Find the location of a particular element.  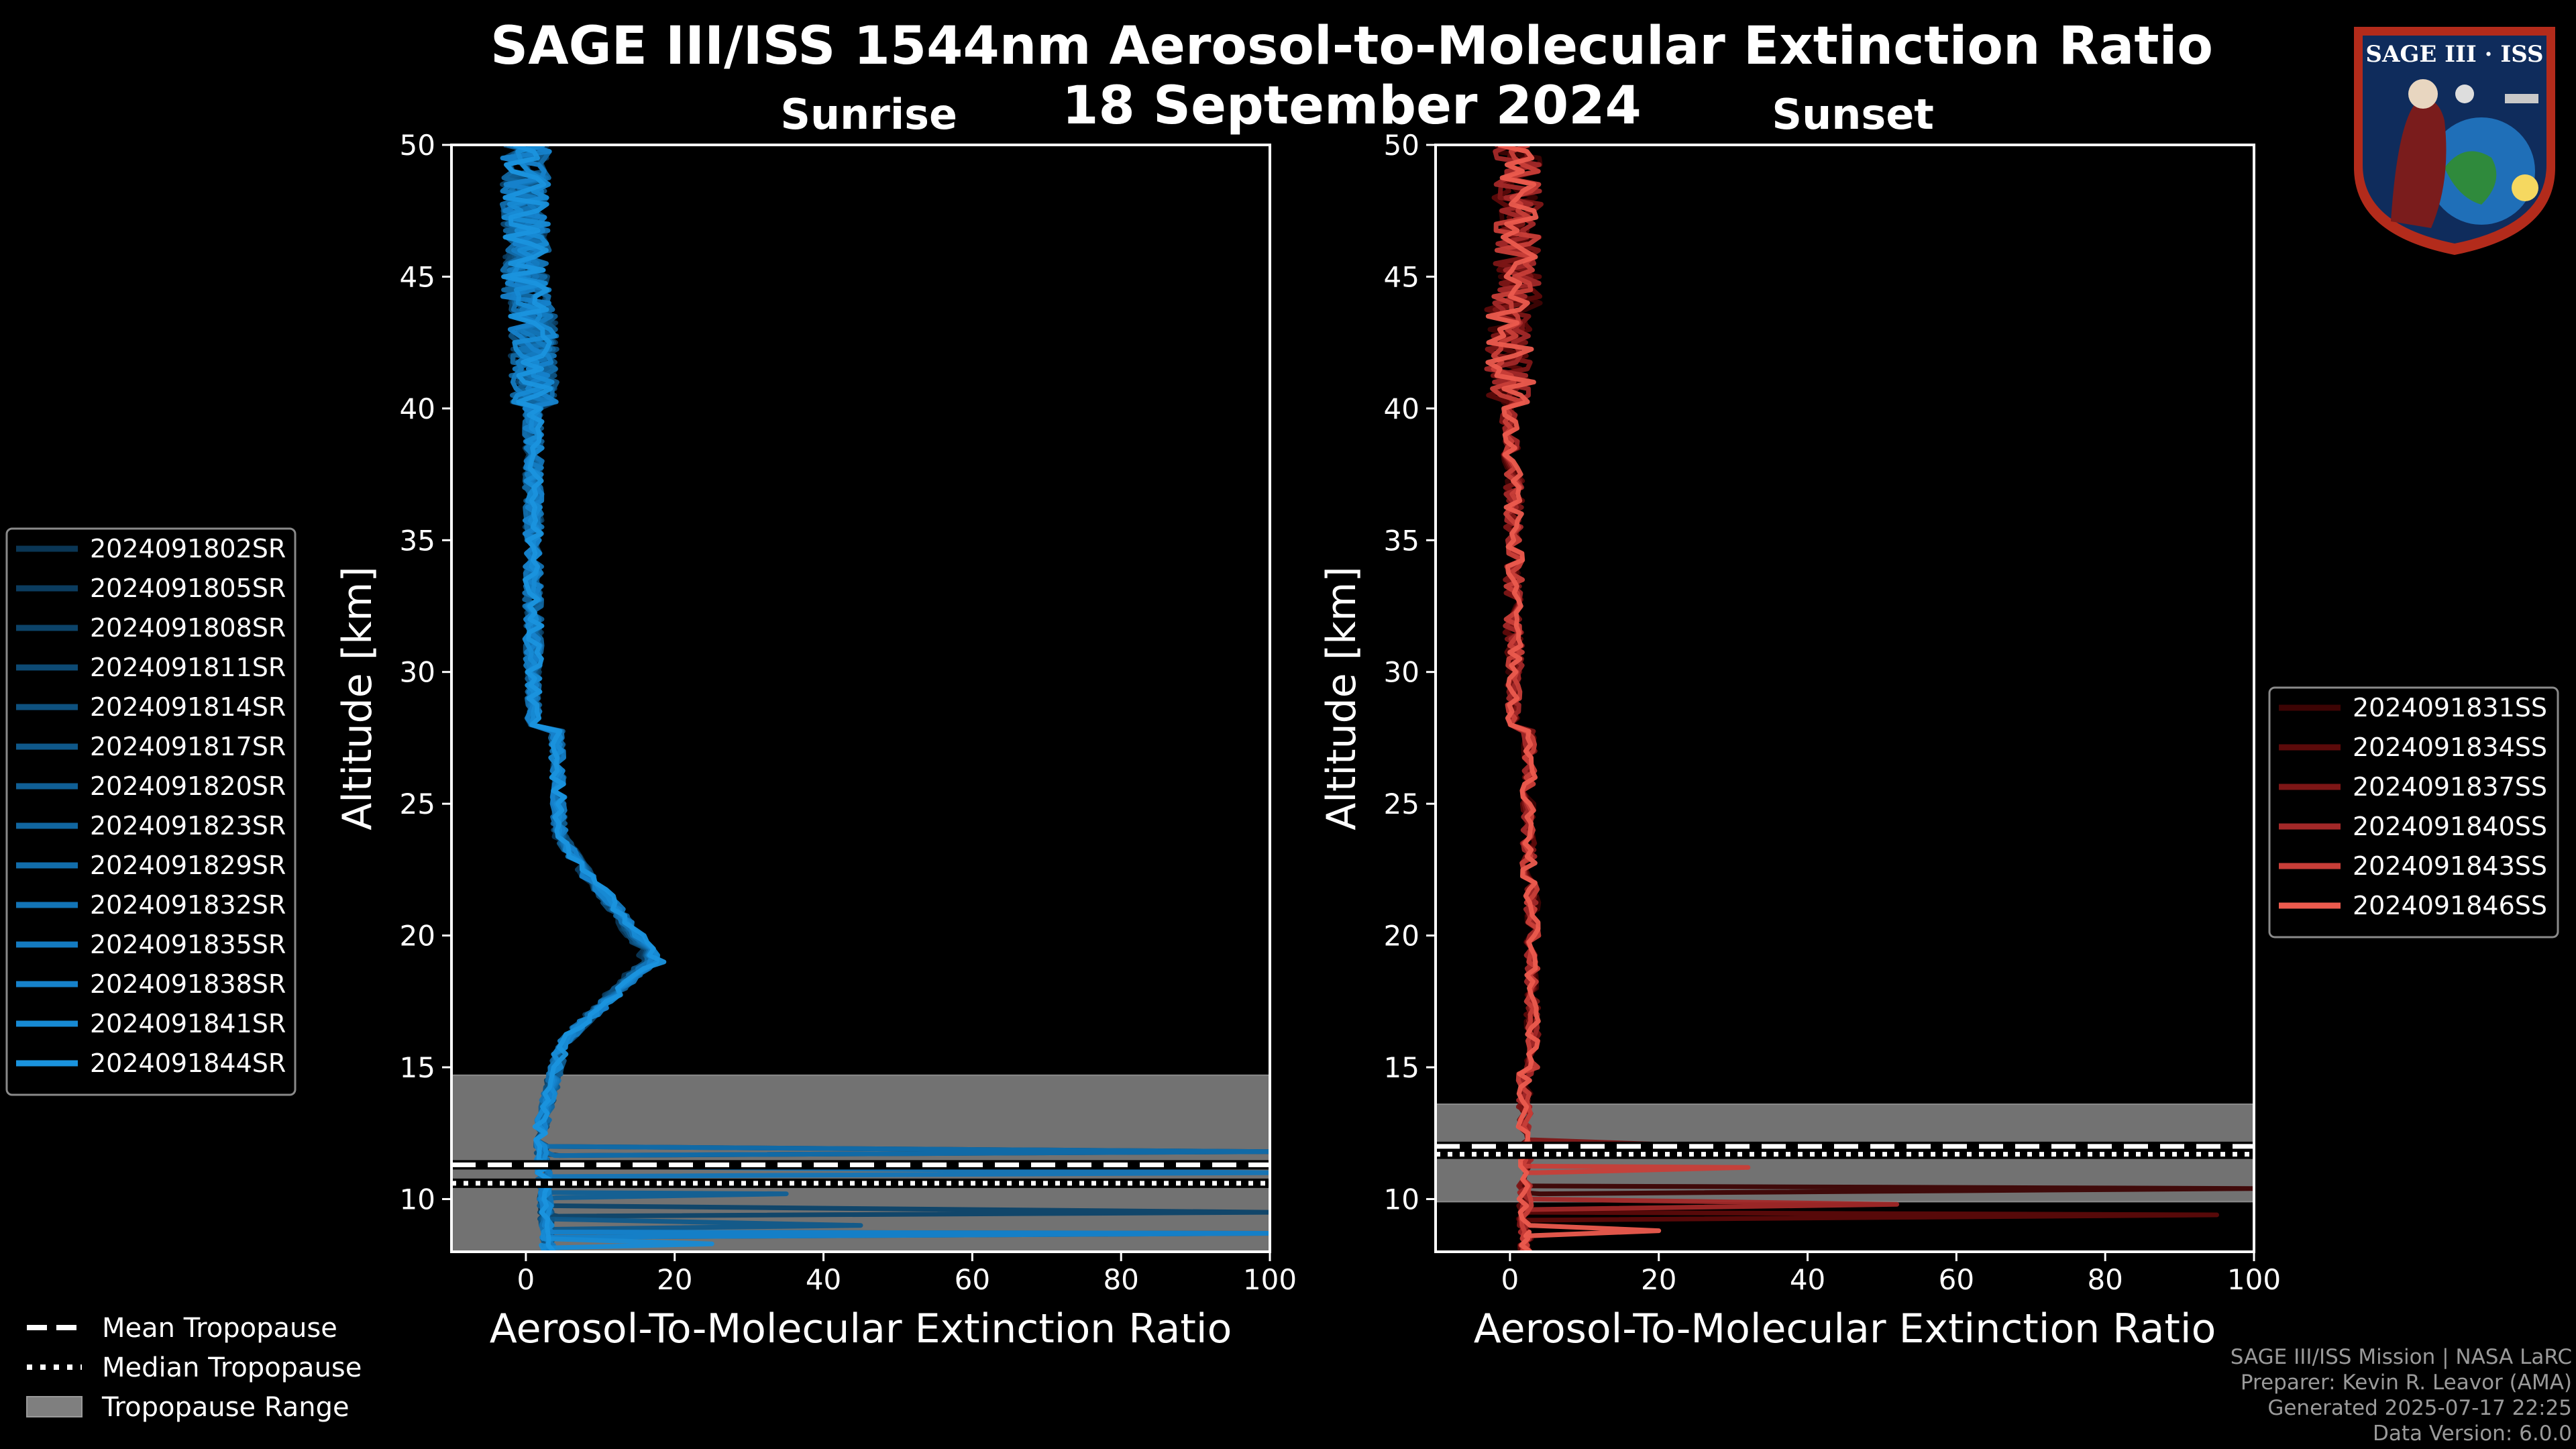

legend-entry: 2024091829SR is located at coordinates (188, 865).